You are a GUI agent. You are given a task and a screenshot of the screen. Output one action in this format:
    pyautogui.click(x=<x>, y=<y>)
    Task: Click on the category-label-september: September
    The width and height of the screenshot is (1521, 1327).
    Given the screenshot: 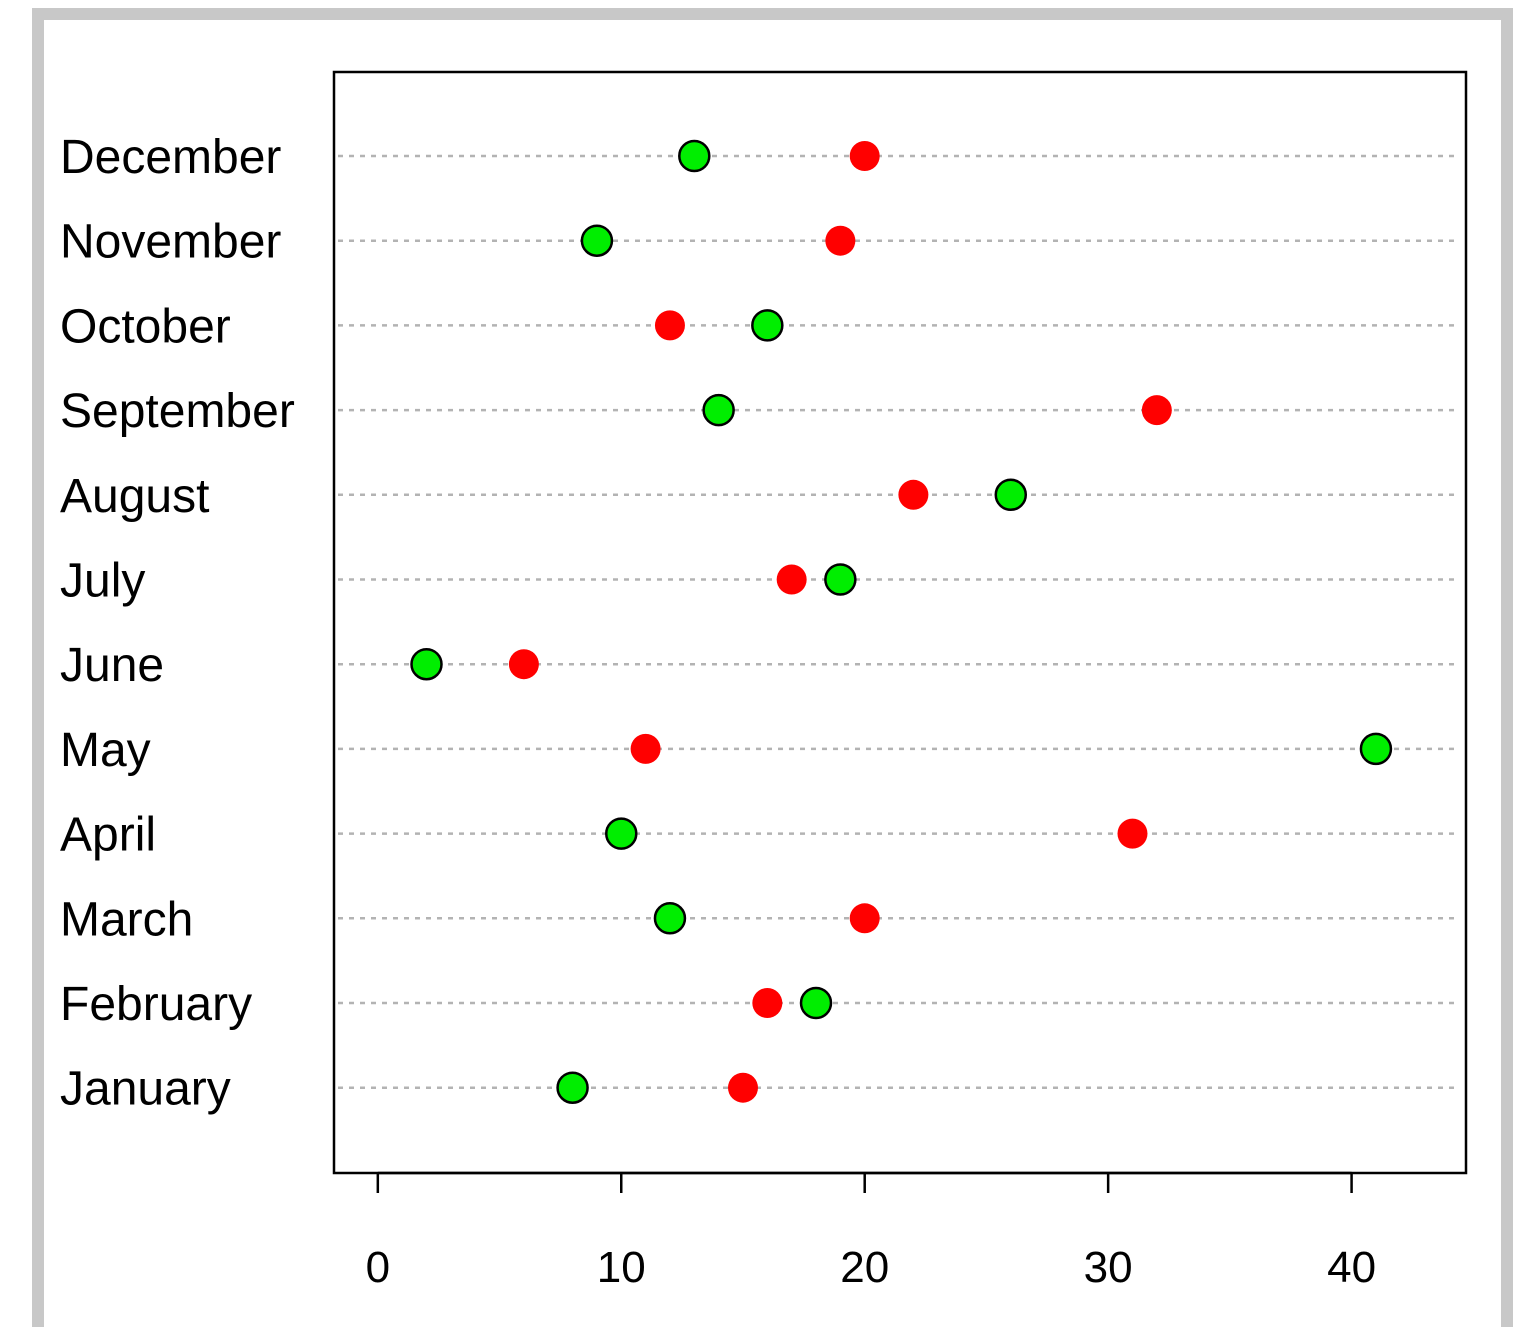 What is the action you would take?
    pyautogui.click(x=177, y=411)
    